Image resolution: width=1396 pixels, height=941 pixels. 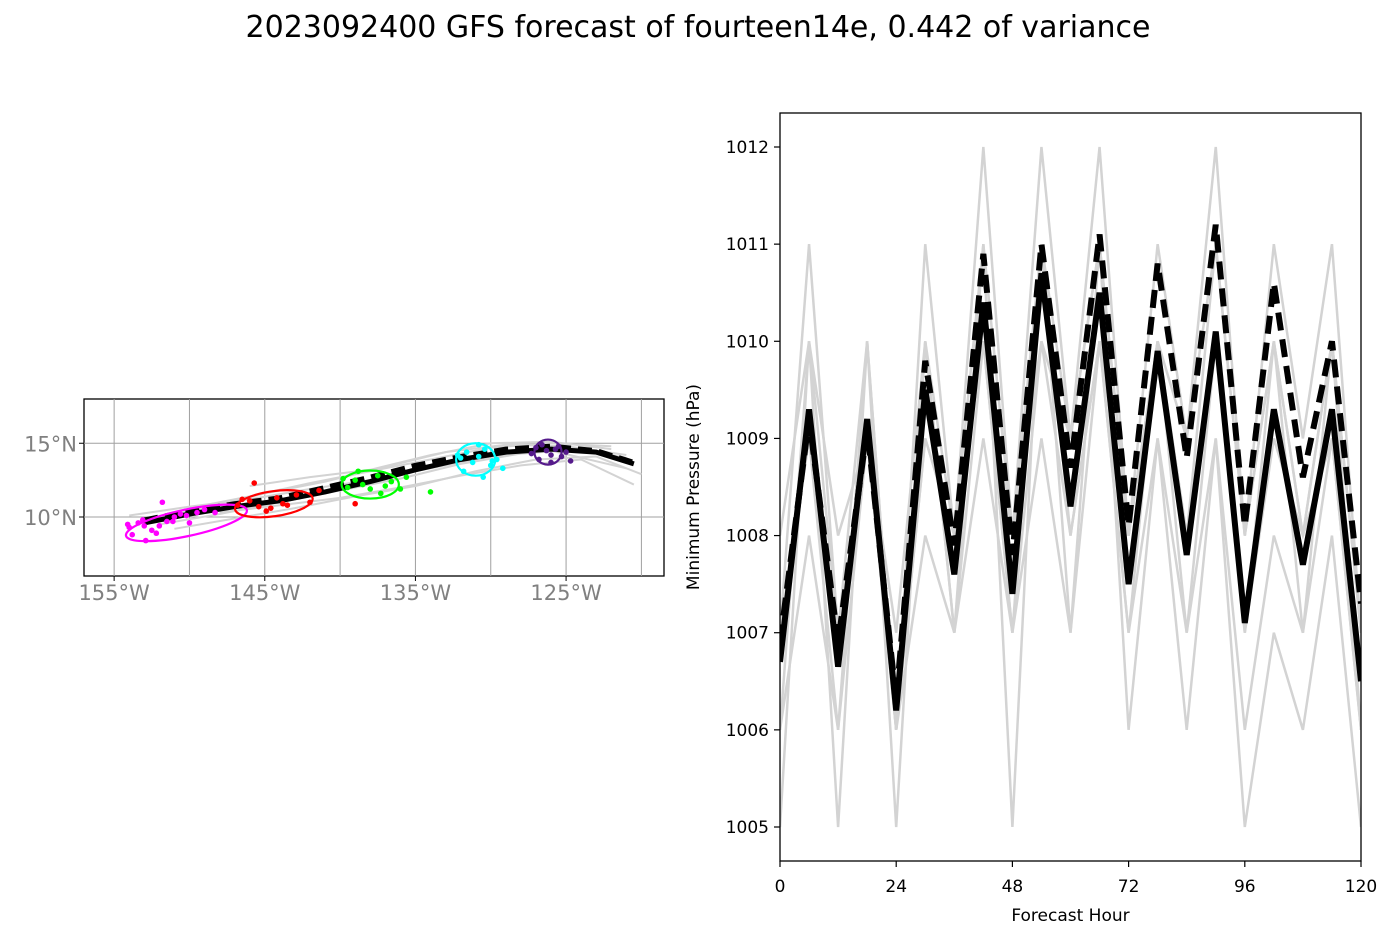 What do you see at coordinates (780, 887) in the screenshot?
I see `x-tick-label: 0` at bounding box center [780, 887].